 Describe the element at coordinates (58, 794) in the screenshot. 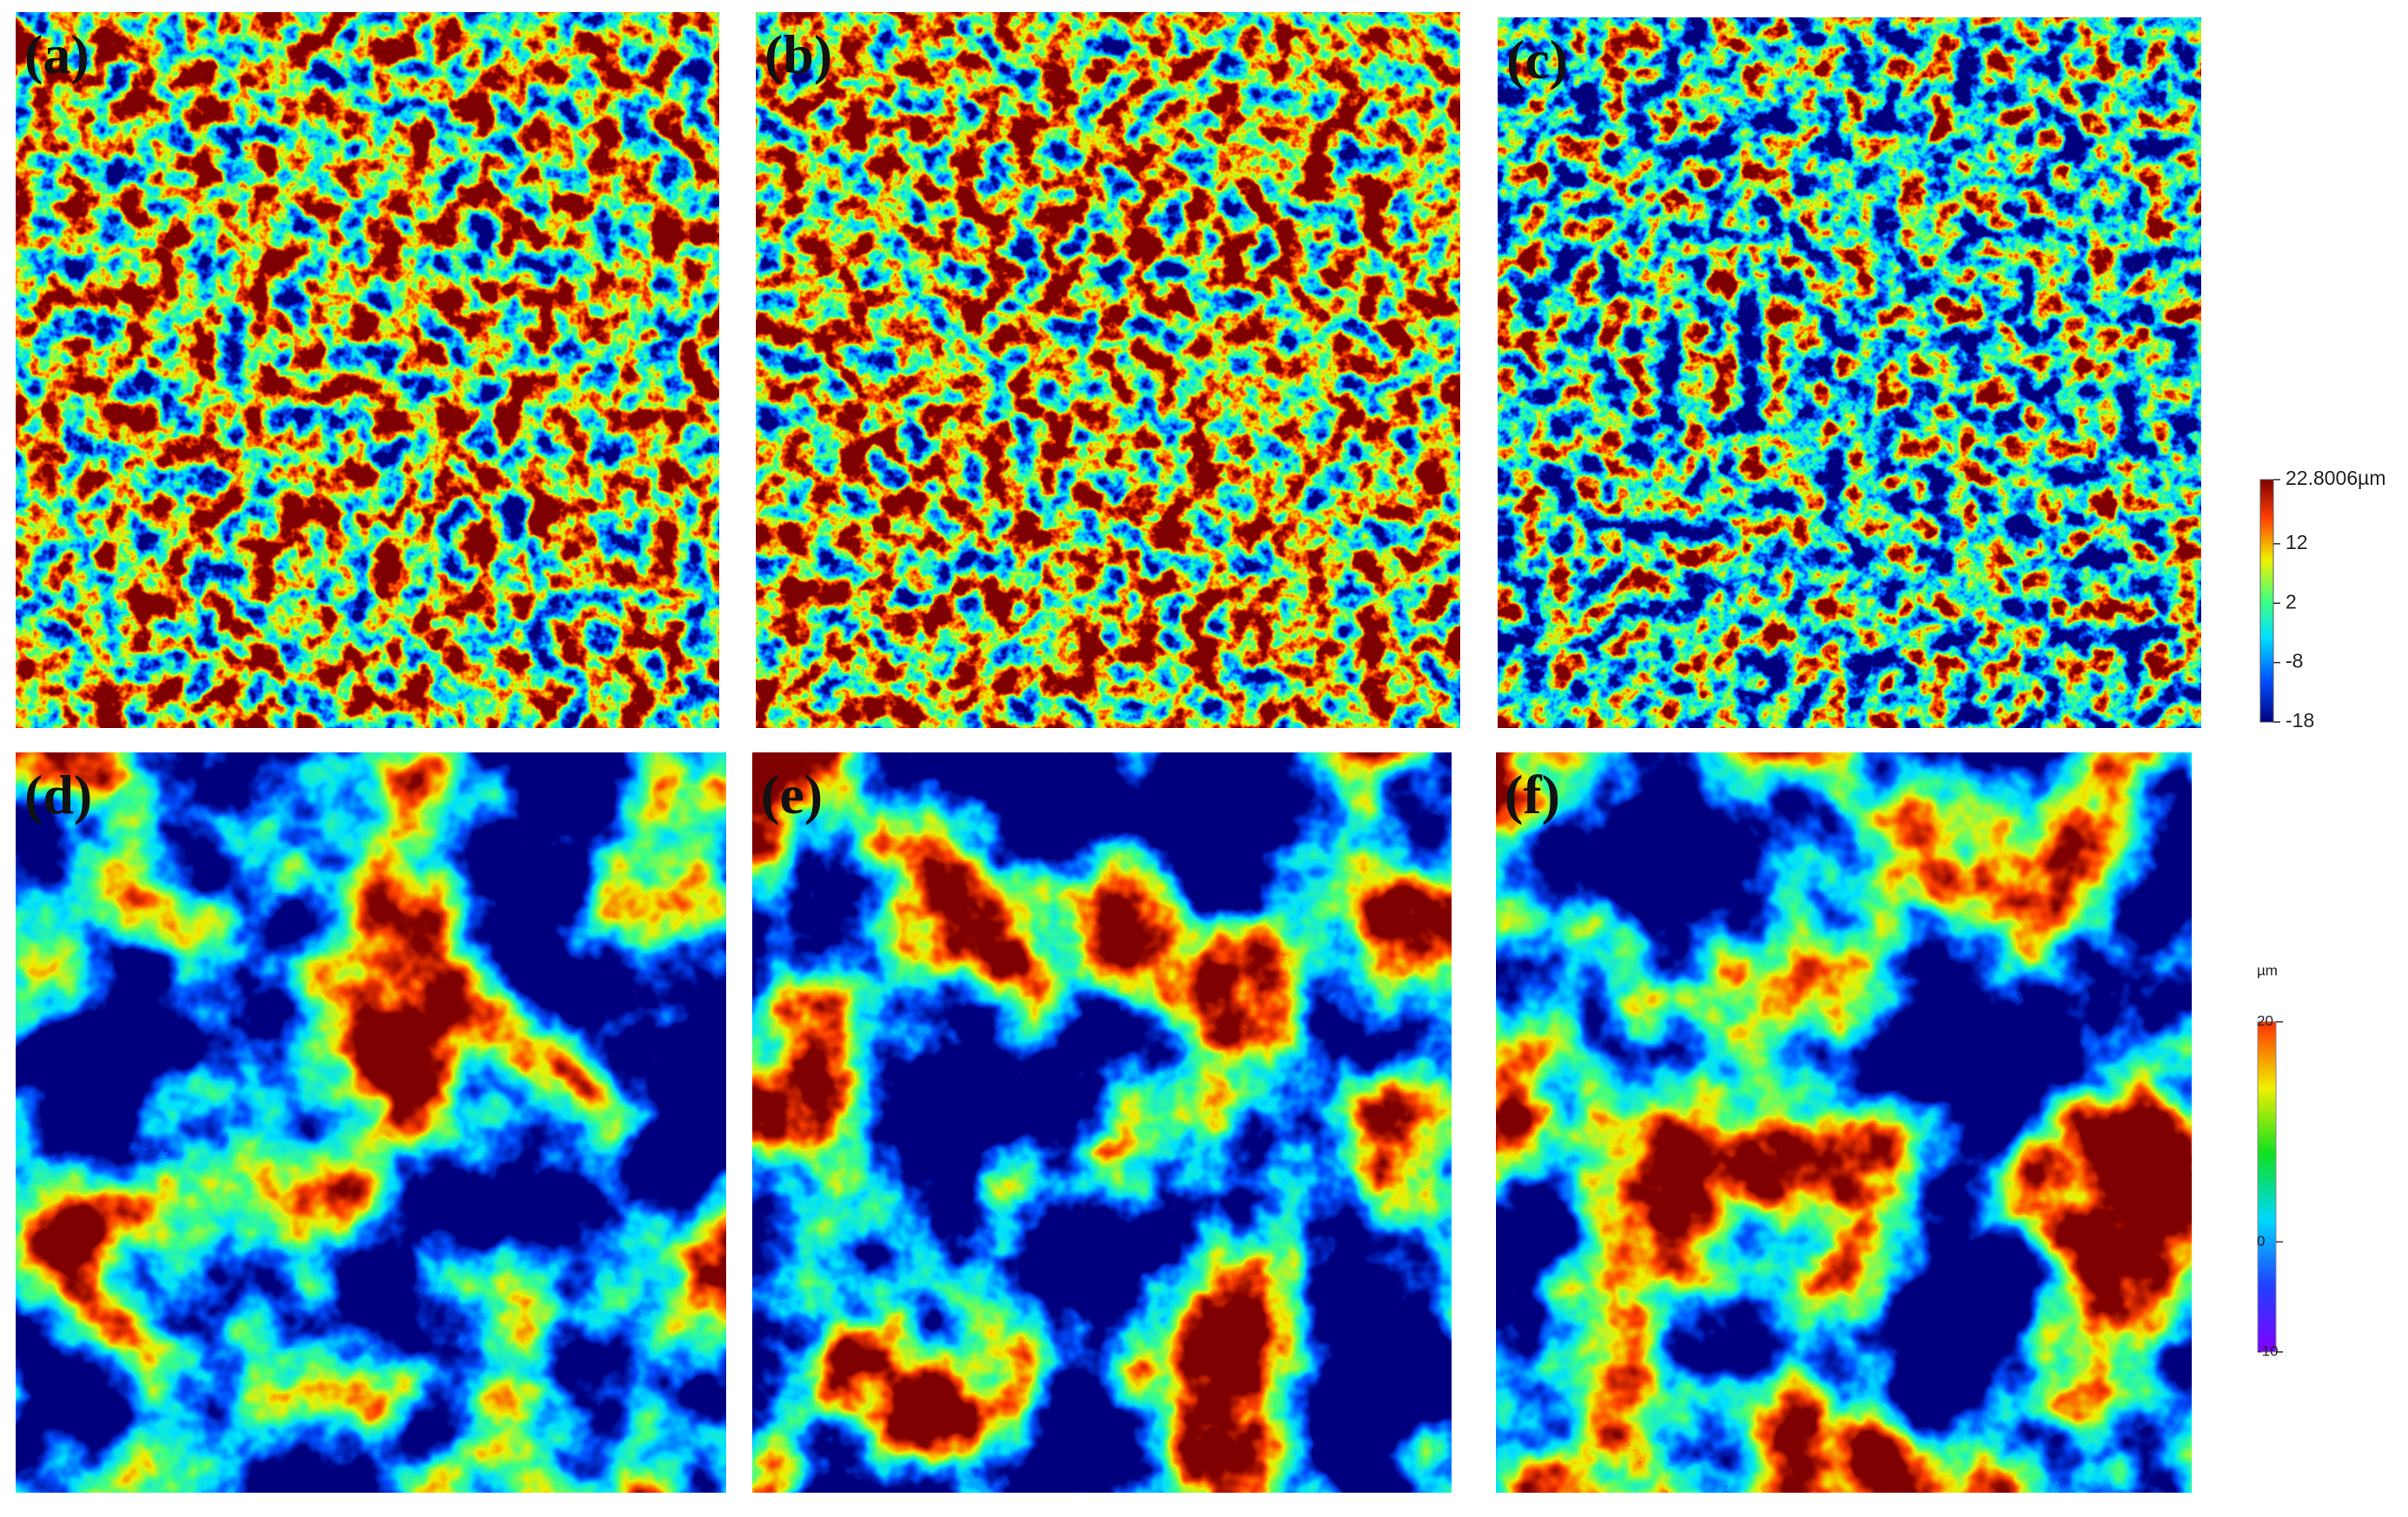

I see `panel-label: (d)` at that location.